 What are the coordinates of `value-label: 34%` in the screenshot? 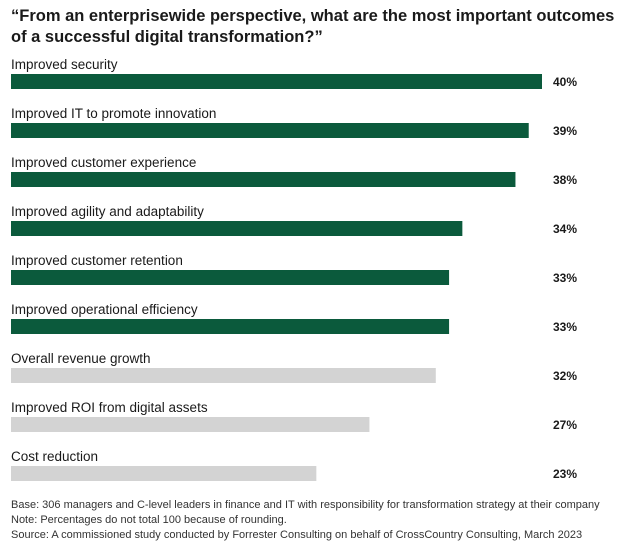 It's located at (565, 229).